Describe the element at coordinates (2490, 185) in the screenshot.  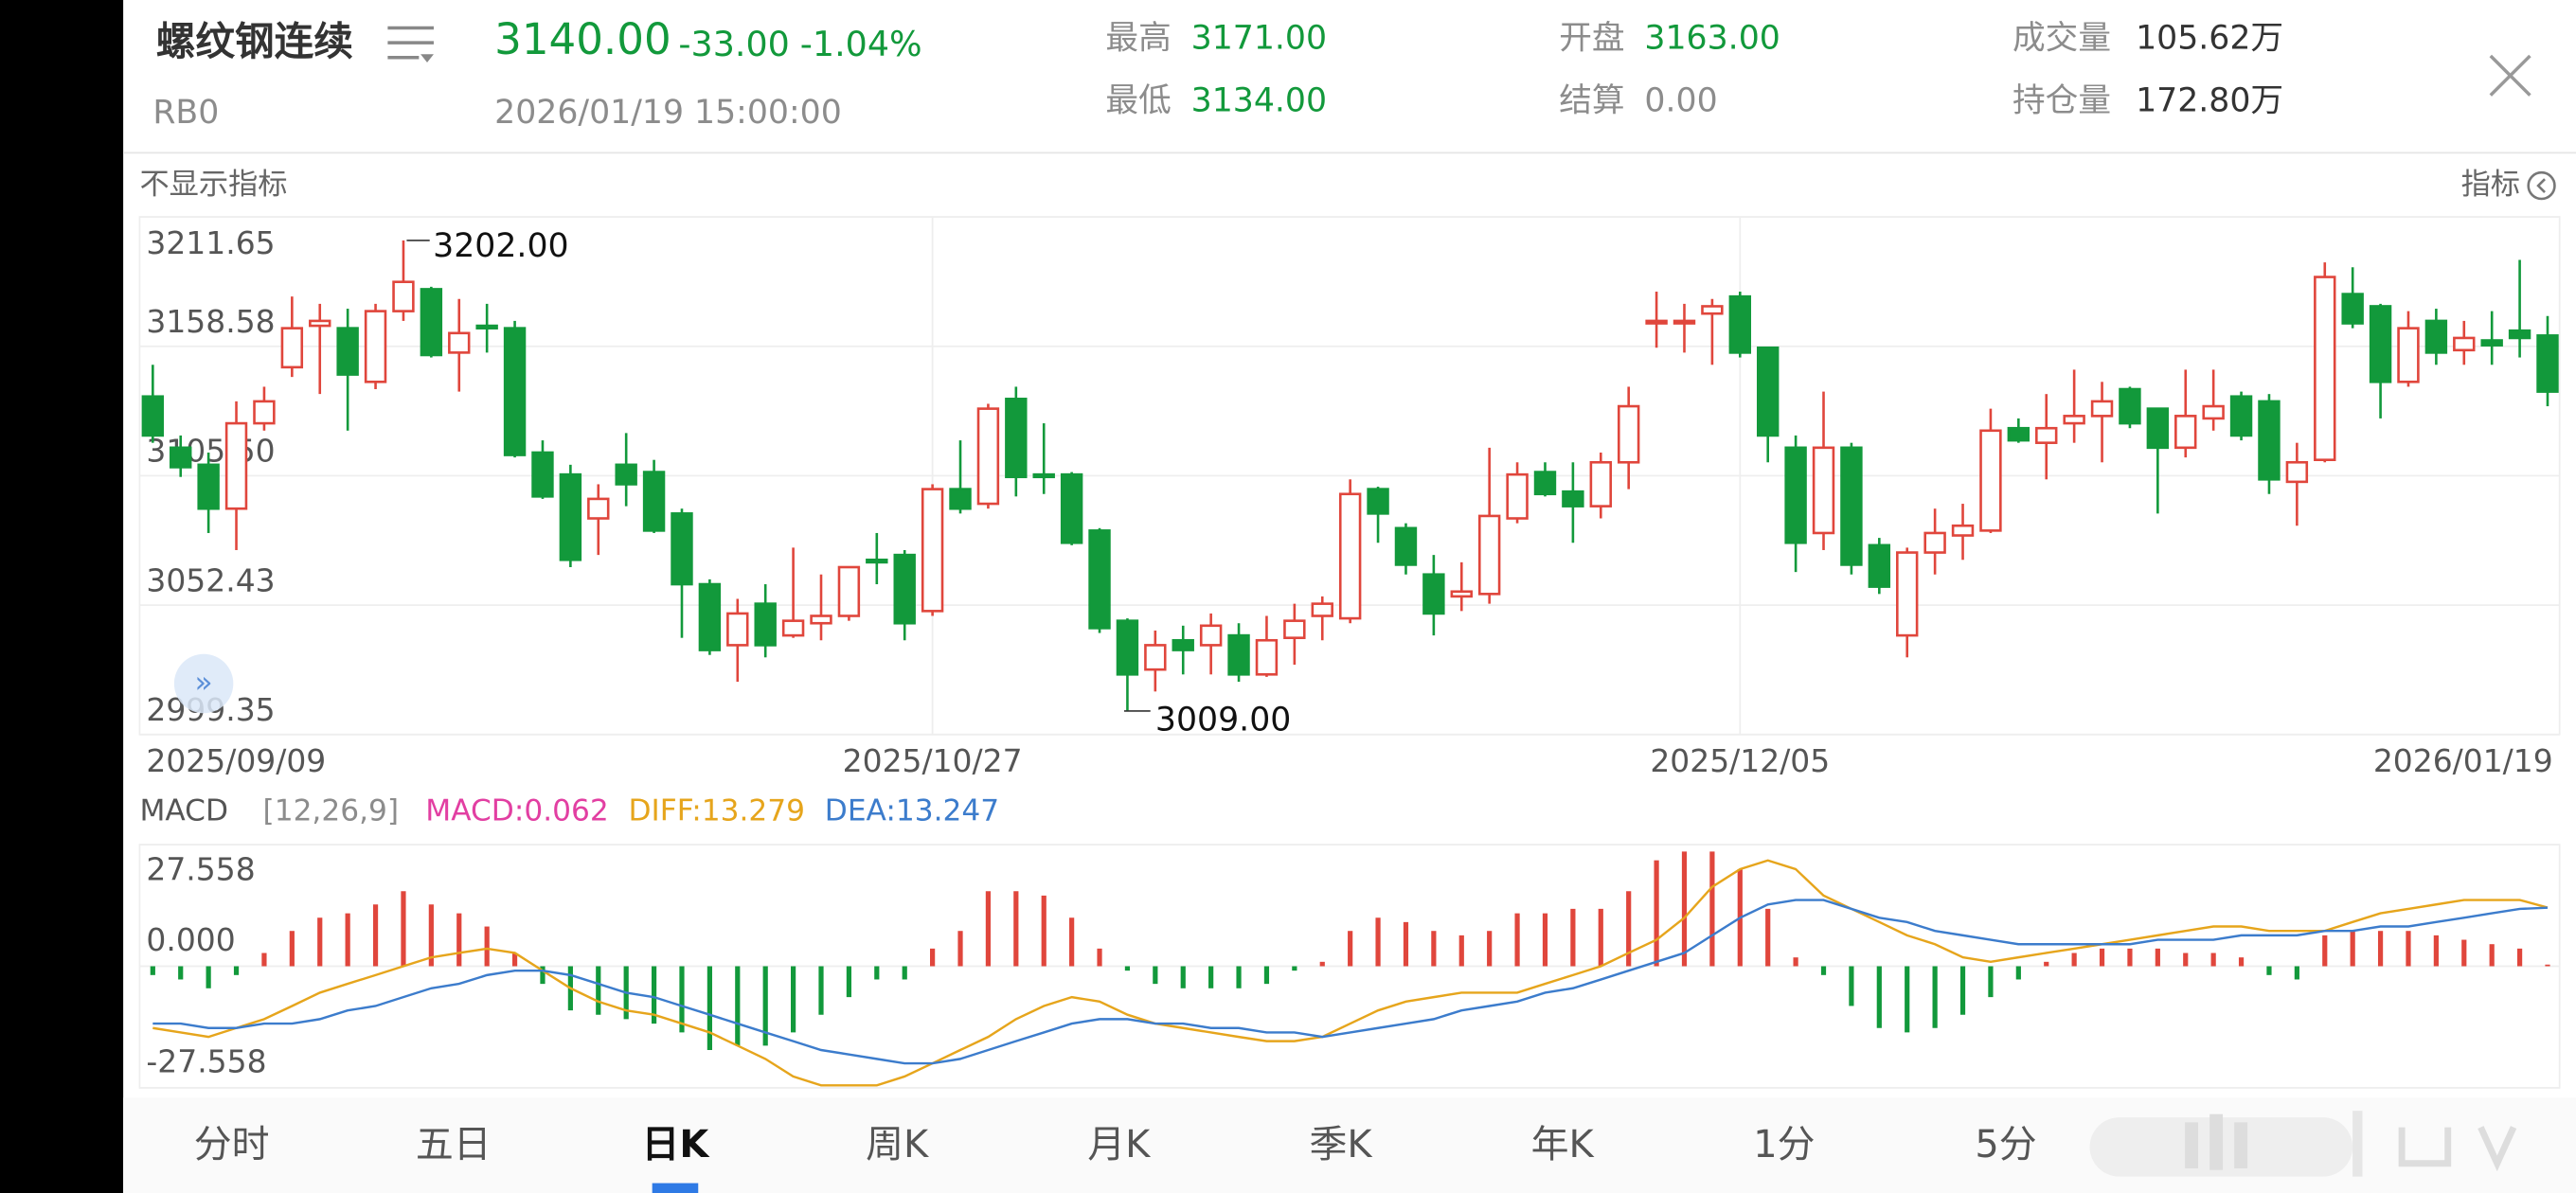
I see `indicator-button: 指标` at that location.